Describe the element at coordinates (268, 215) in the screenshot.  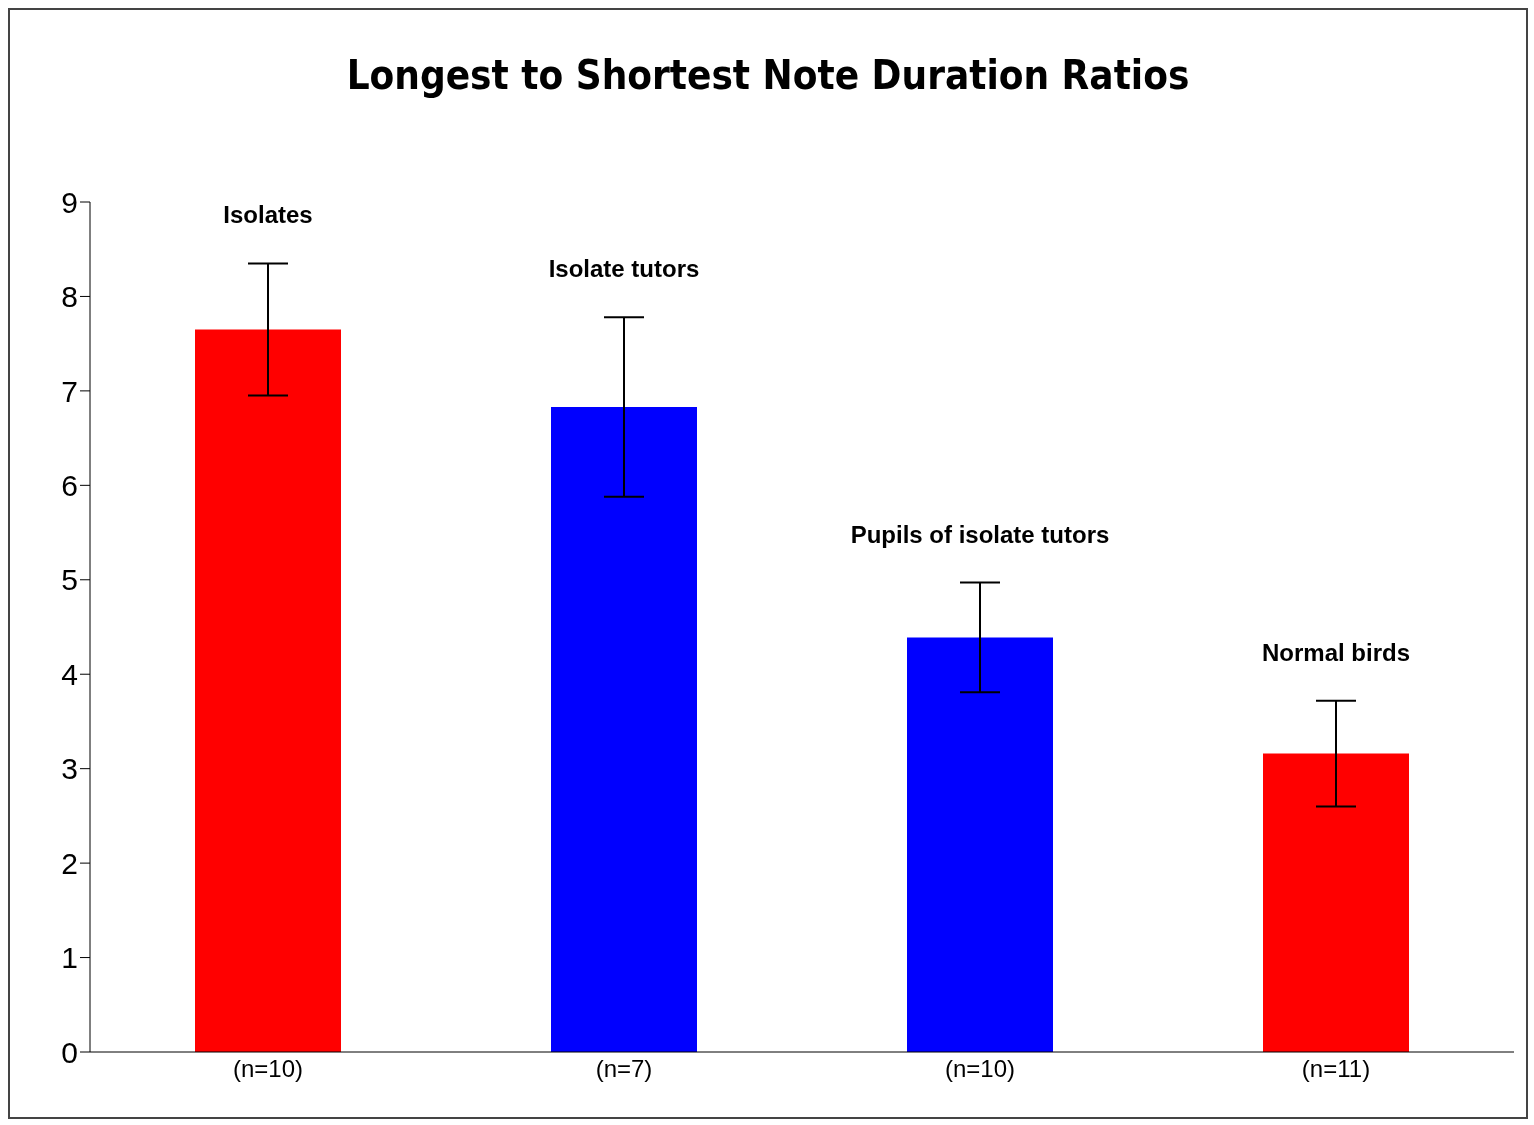
I see `annotation: Isolates` at that location.